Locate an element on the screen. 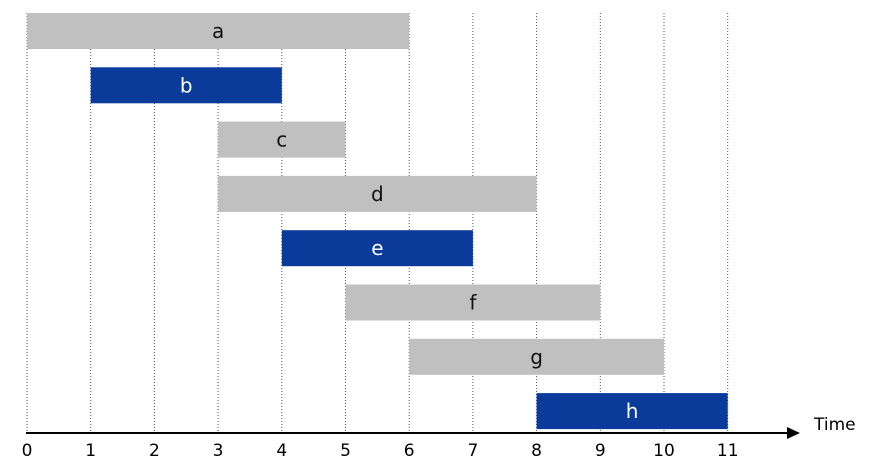 The image size is (871, 466). bar-g is located at coordinates (536, 356).